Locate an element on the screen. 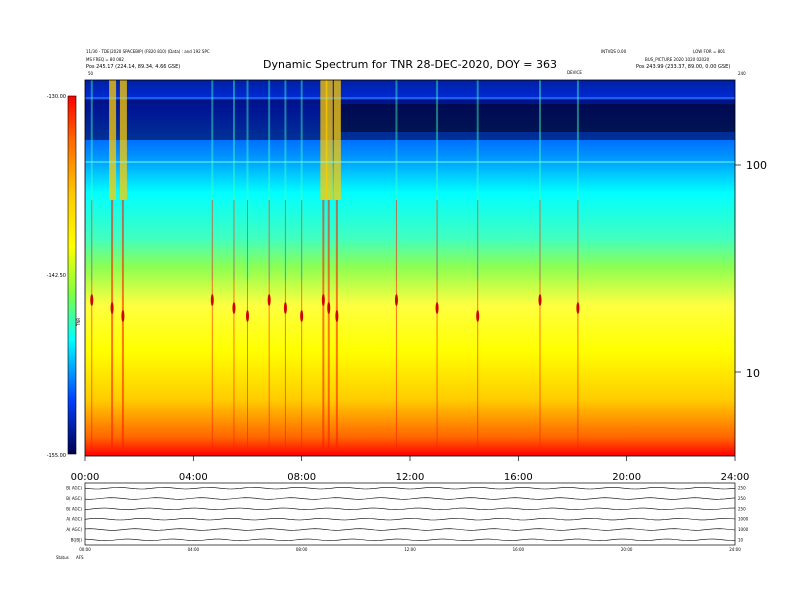 The image size is (792, 612). lower-x-tick-label: 04:00 is located at coordinates (194, 549).